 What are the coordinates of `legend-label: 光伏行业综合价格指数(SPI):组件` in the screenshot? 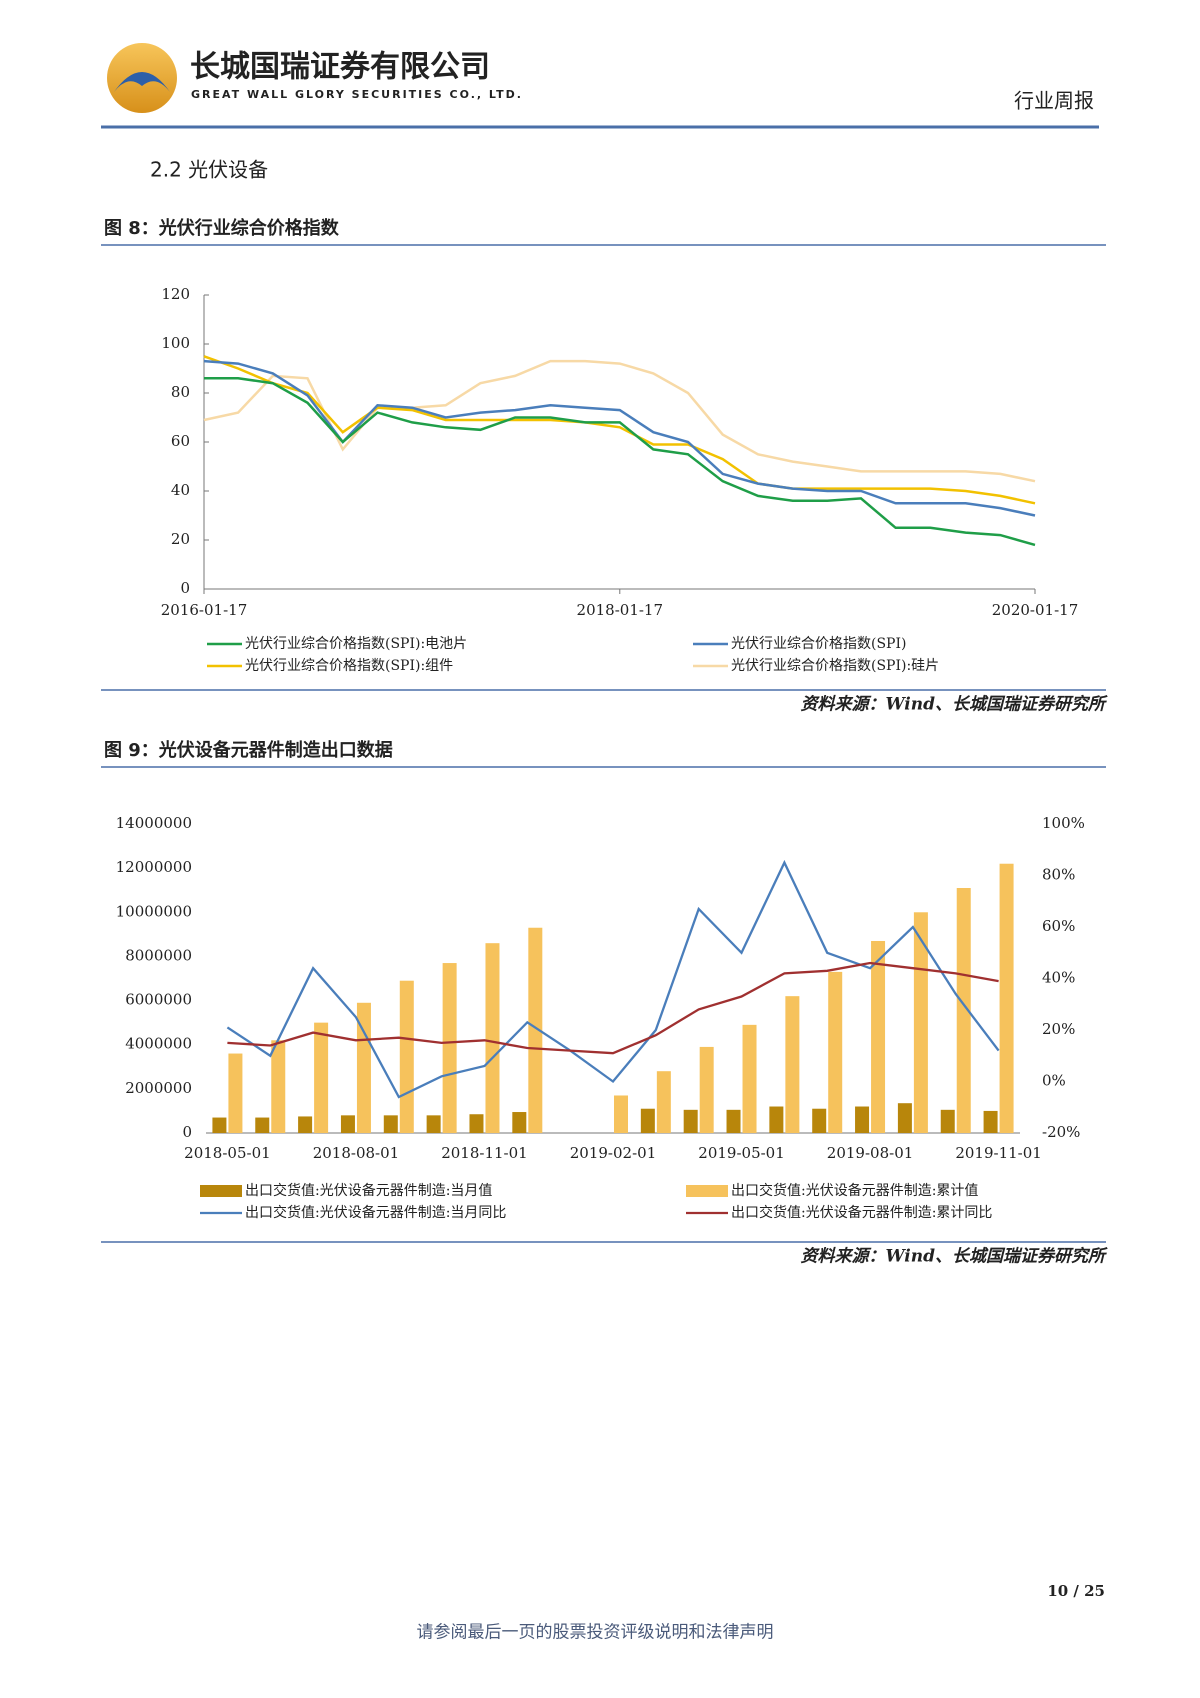 It's located at (349, 666).